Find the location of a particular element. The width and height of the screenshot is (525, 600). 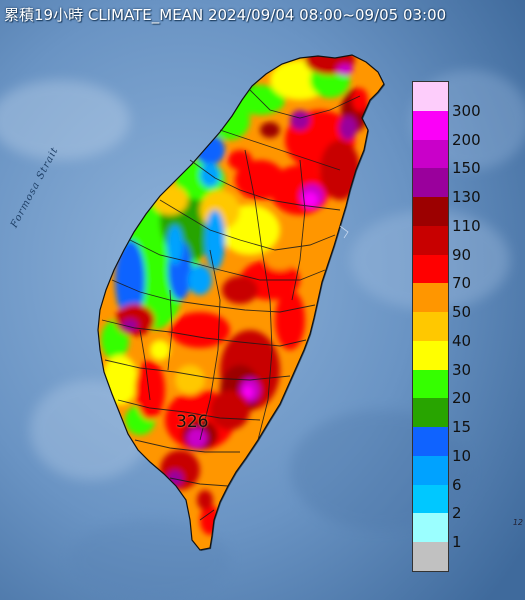

legend-label: 30 is located at coordinates (462, 369).